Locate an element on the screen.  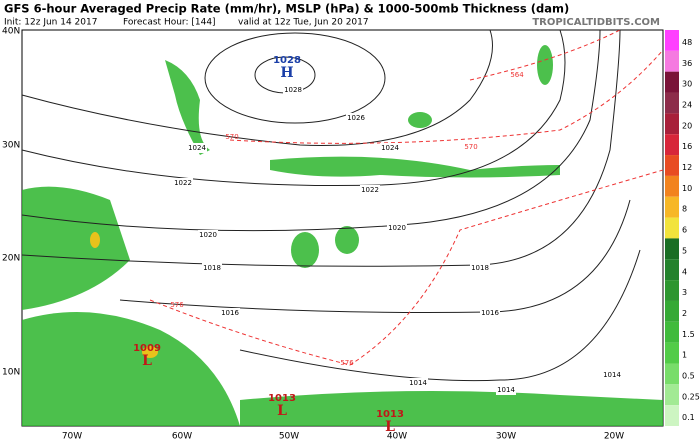
colorbar-label: 4 is located at coordinates (684, 271).